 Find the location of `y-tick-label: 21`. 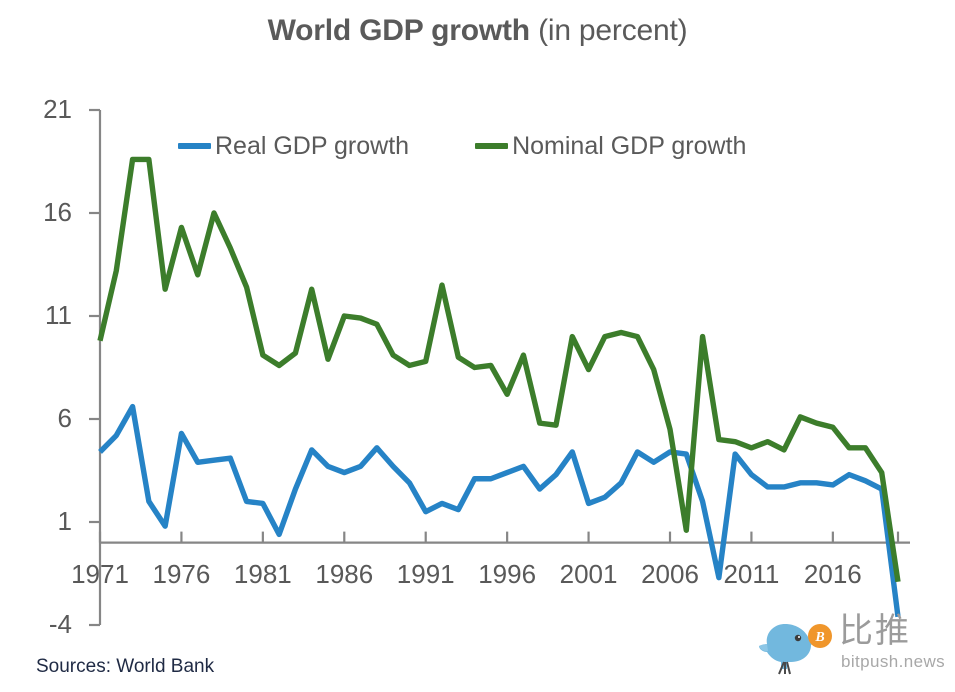

y-tick-label: 21 is located at coordinates (57, 109).